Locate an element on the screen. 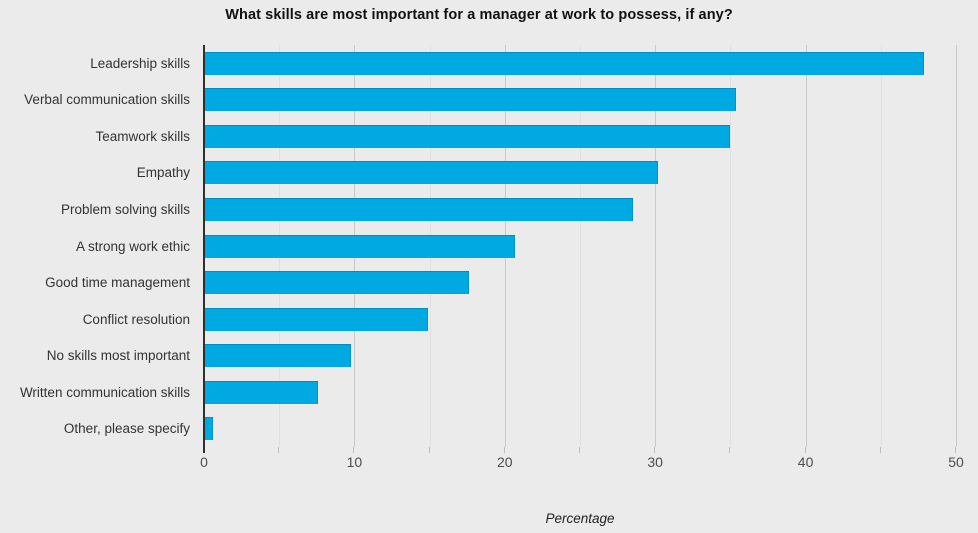 The image size is (978, 533). x-axis-ticks is located at coordinates (579, 451).